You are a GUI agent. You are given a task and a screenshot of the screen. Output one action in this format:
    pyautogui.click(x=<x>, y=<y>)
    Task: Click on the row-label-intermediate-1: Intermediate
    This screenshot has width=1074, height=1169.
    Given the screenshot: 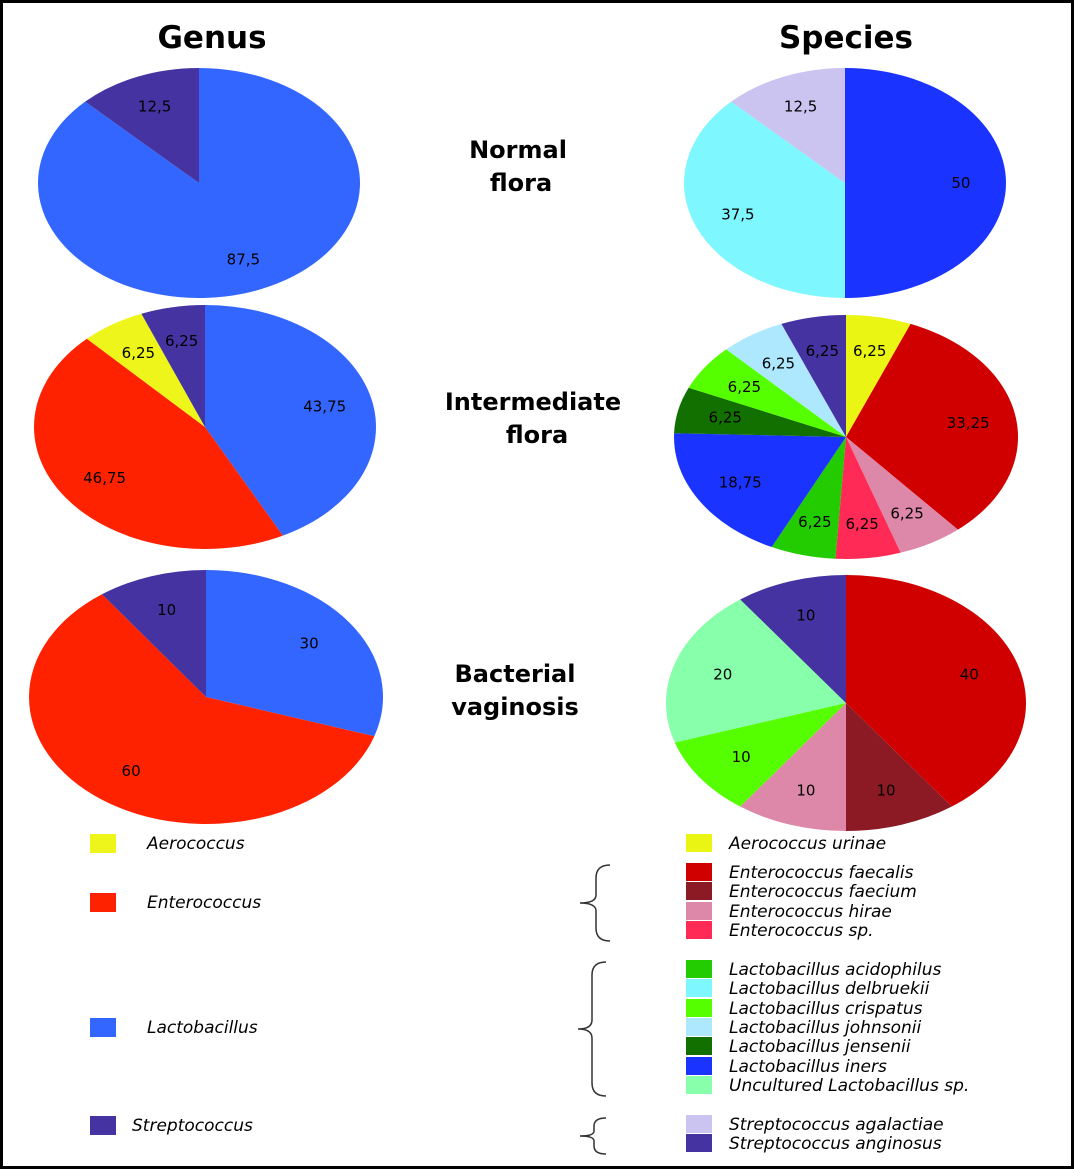 What is the action you would take?
    pyautogui.click(x=533, y=402)
    